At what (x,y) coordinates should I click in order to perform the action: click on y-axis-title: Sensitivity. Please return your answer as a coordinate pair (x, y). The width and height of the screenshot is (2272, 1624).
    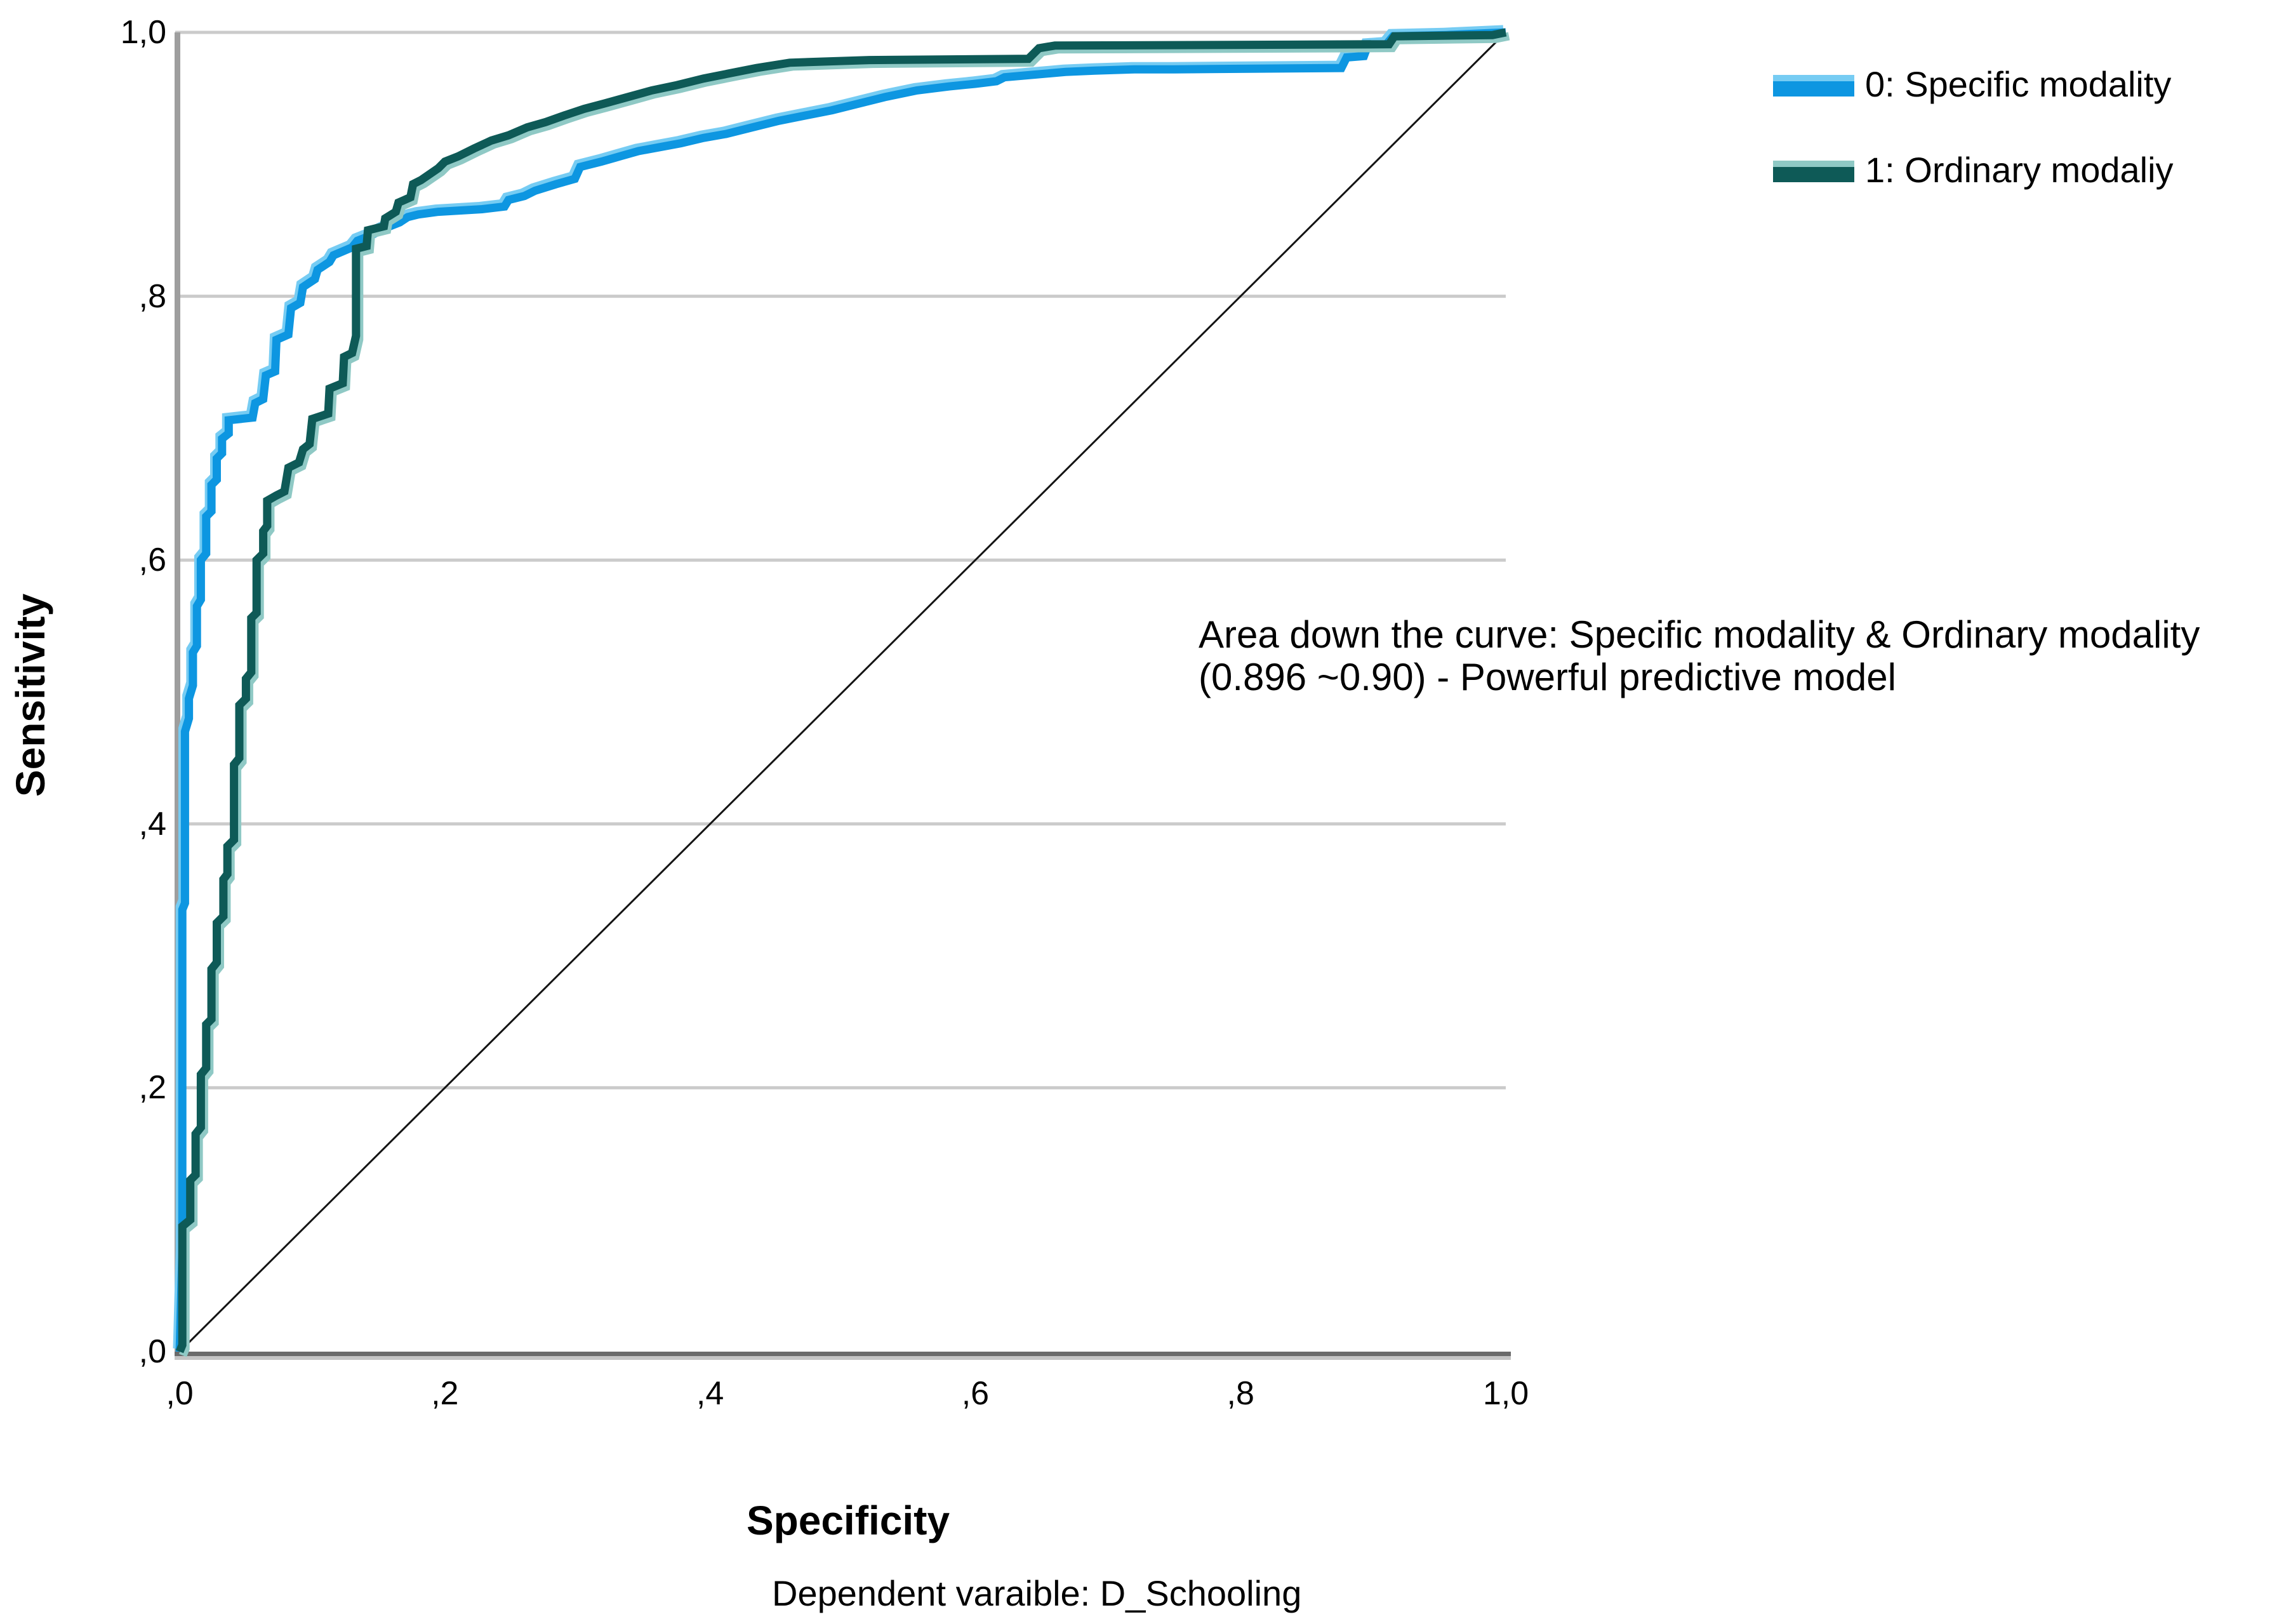
    Looking at the image, I should click on (31, 695).